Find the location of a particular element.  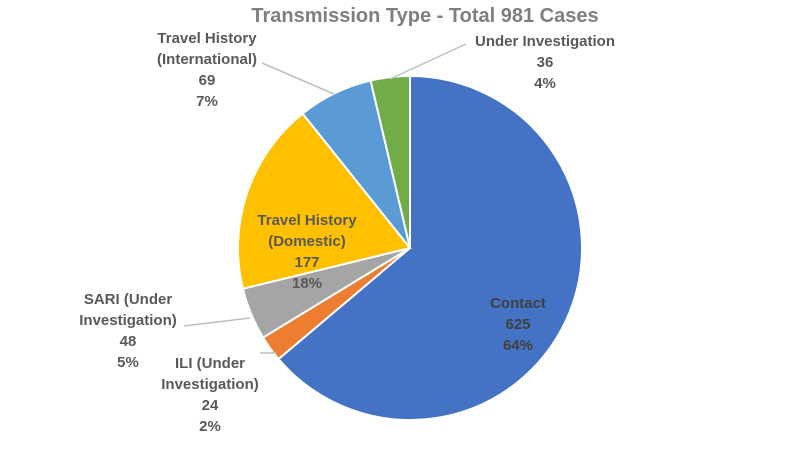

data-label-value: 36 is located at coordinates (545, 62).